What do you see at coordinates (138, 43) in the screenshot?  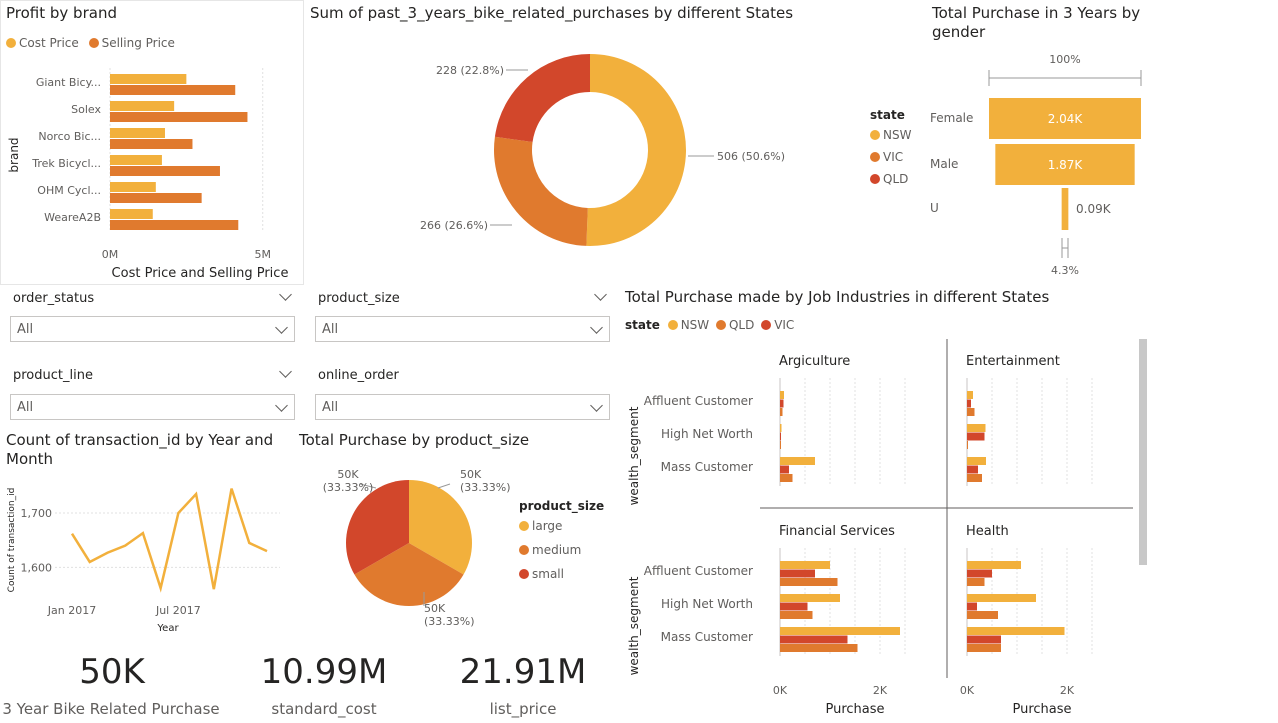 I see `sell-legend-label: Selling Price` at bounding box center [138, 43].